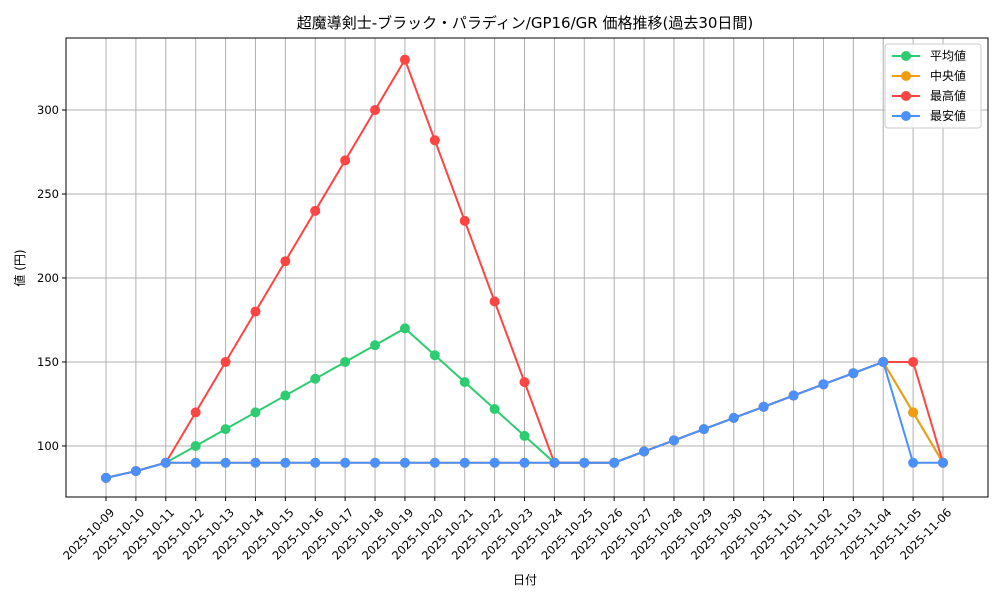 This screenshot has width=1000, height=600. What do you see at coordinates (525, 23) in the screenshot?
I see `chart-title: 超魔導剣士-ブラック・パラディン/GP16/GR 価格推移(過去30日間)` at bounding box center [525, 23].